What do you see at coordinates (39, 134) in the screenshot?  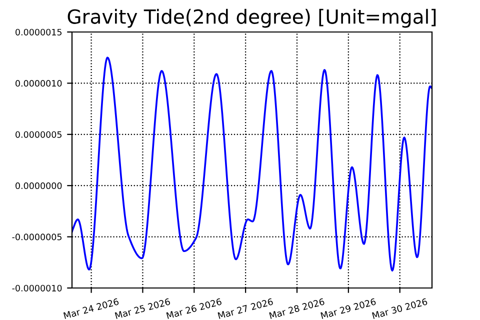 I see `y-tick-label: 0.0000005` at bounding box center [39, 134].